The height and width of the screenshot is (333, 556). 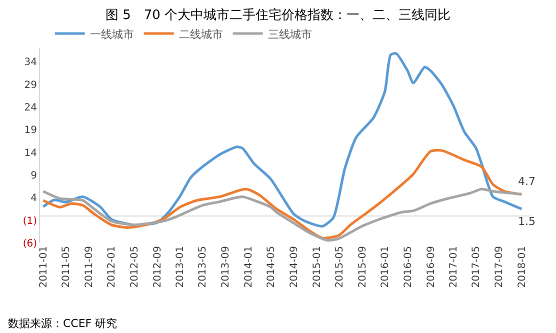 I want to click on y-tick-label: 34, so click(x=30, y=62).